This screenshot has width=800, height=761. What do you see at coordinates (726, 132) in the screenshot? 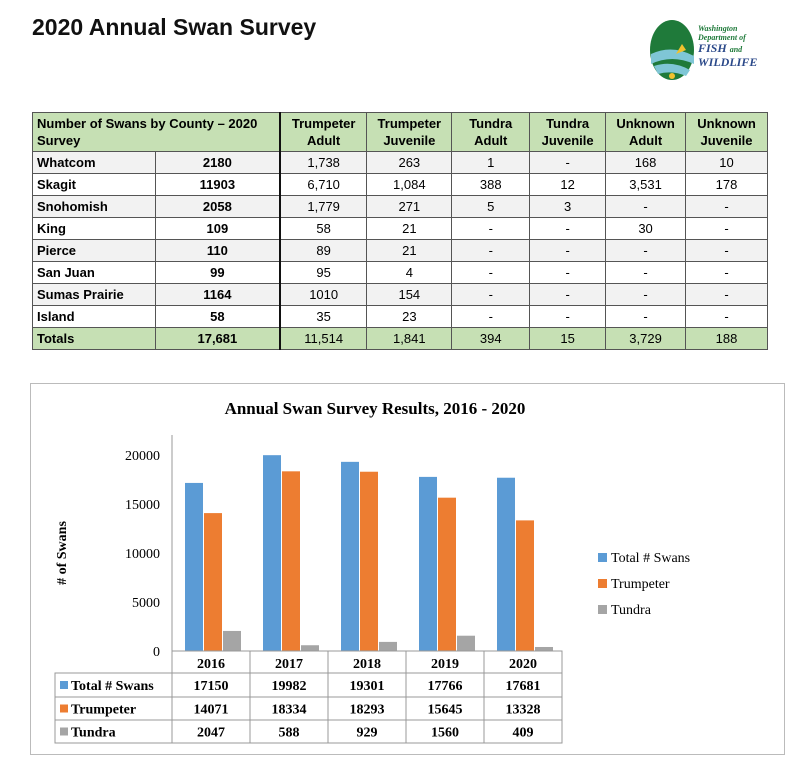
I see `column-header: Unknown Juvenile` at bounding box center [726, 132].